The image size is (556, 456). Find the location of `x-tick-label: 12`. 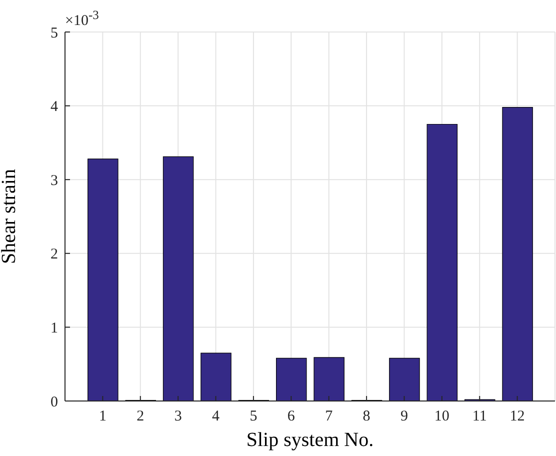

x-tick-label: 12 is located at coordinates (517, 416).